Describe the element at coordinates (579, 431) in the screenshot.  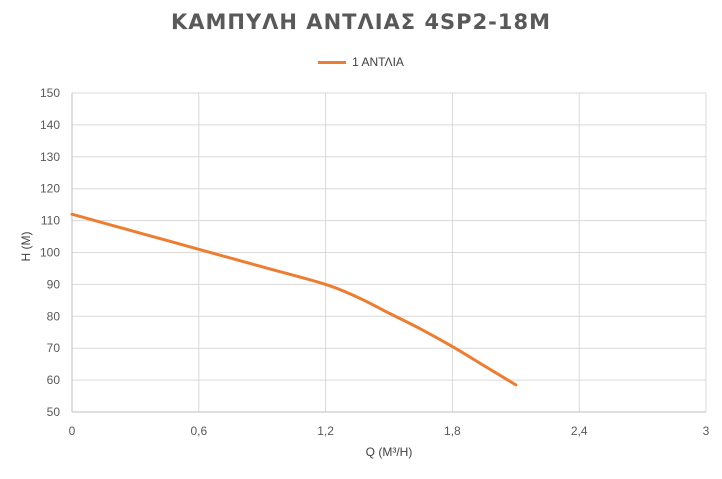
I see `x-tick-label: 2,4` at that location.